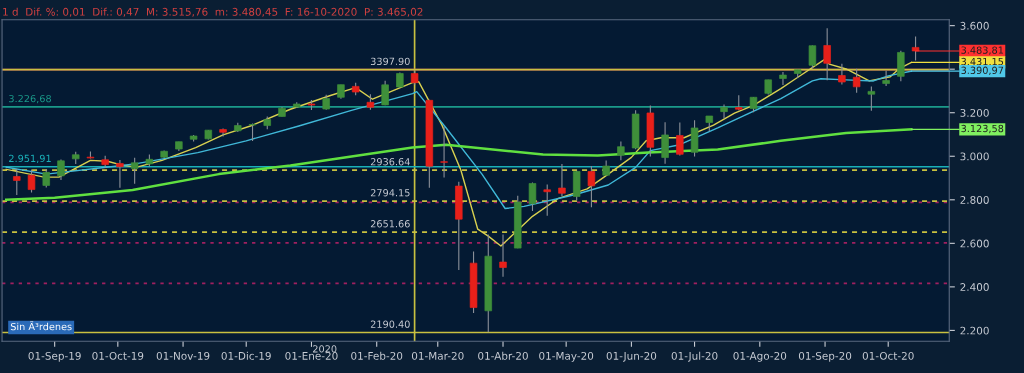 Image resolution: width=1024 pixels, height=373 pixels. I want to click on x-tick-label: 01-Feb-20, so click(377, 355).